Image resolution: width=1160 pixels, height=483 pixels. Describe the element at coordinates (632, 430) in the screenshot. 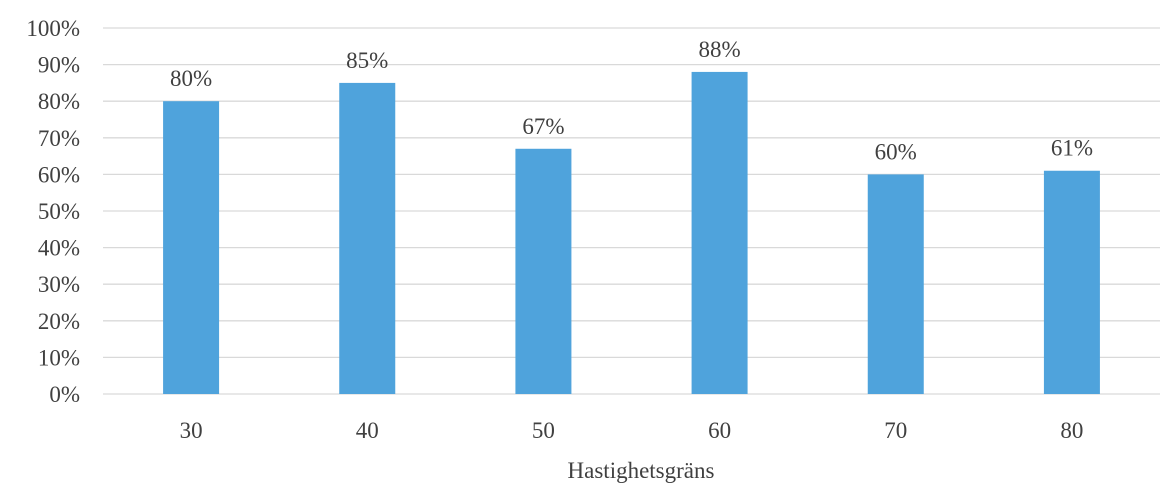

I see `x-axis-ticks: 30 40 50 60 70 80` at that location.